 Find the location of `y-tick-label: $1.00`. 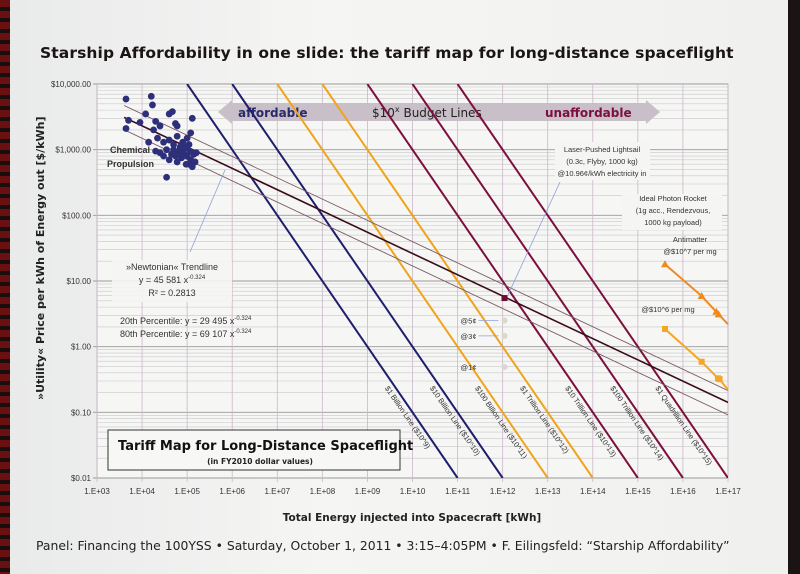

y-tick-label: $1.00 is located at coordinates (81, 347).